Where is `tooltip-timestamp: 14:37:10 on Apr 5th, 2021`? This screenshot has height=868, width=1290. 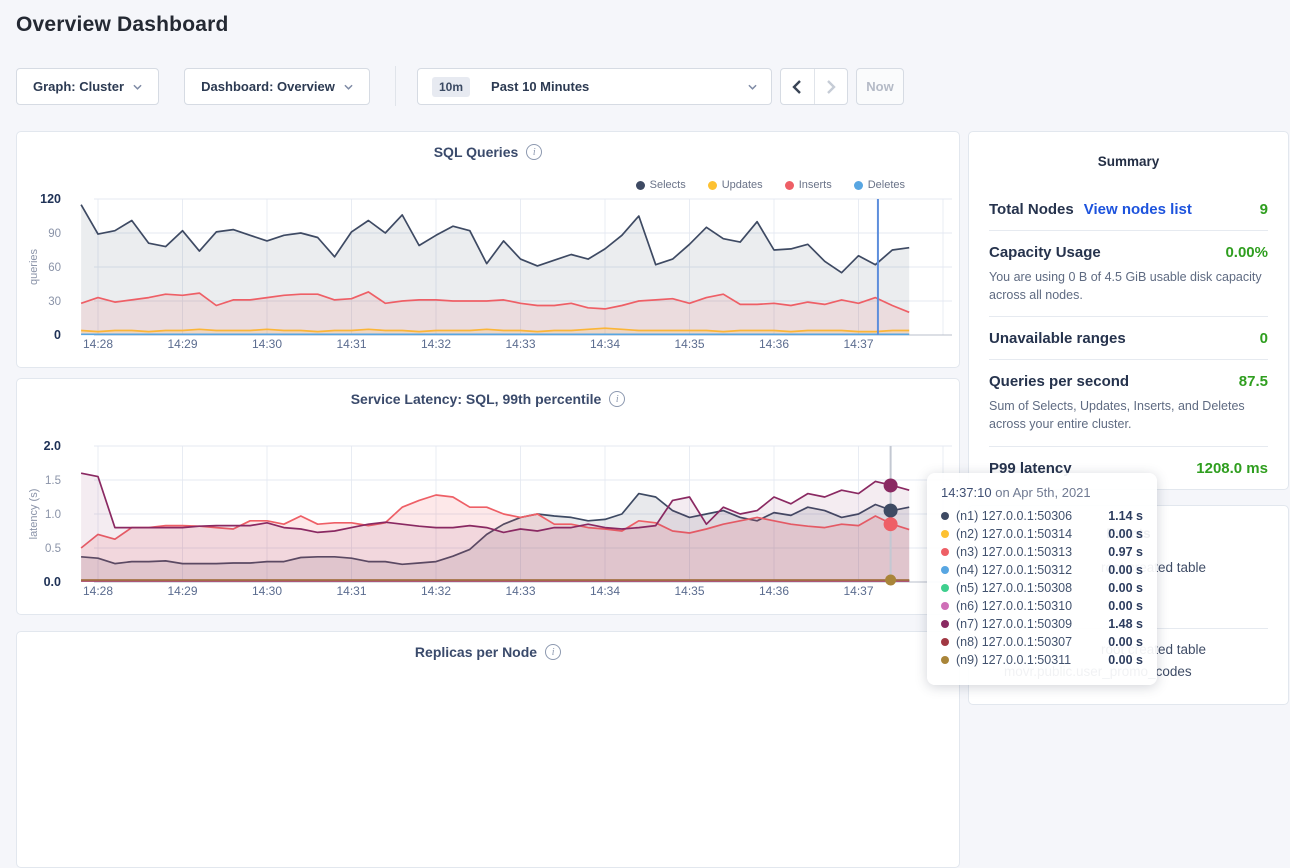 tooltip-timestamp: 14:37:10 on Apr 5th, 2021 is located at coordinates (1016, 492).